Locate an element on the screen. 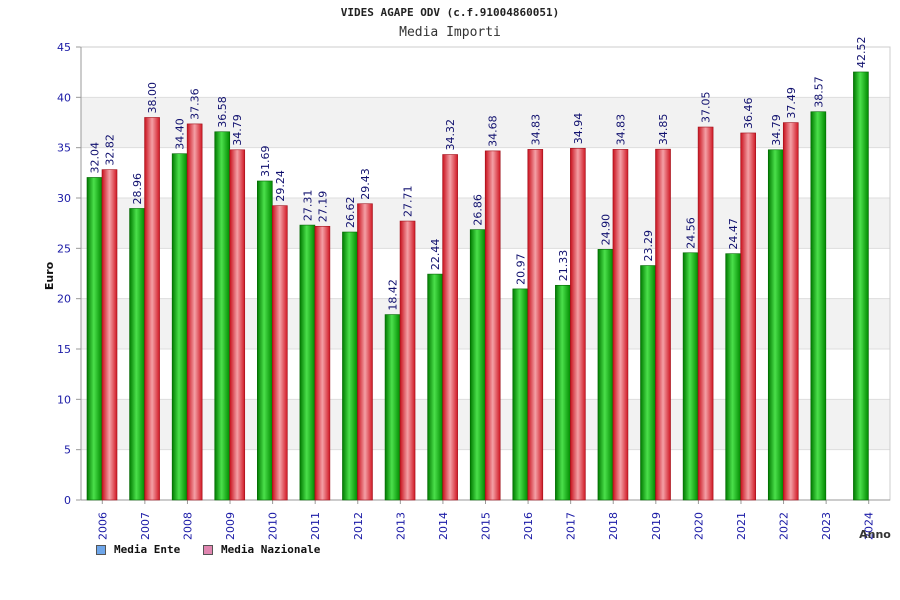 The height and width of the screenshot is (600, 900). x-tick-label: 2012 is located at coordinates (358, 526).